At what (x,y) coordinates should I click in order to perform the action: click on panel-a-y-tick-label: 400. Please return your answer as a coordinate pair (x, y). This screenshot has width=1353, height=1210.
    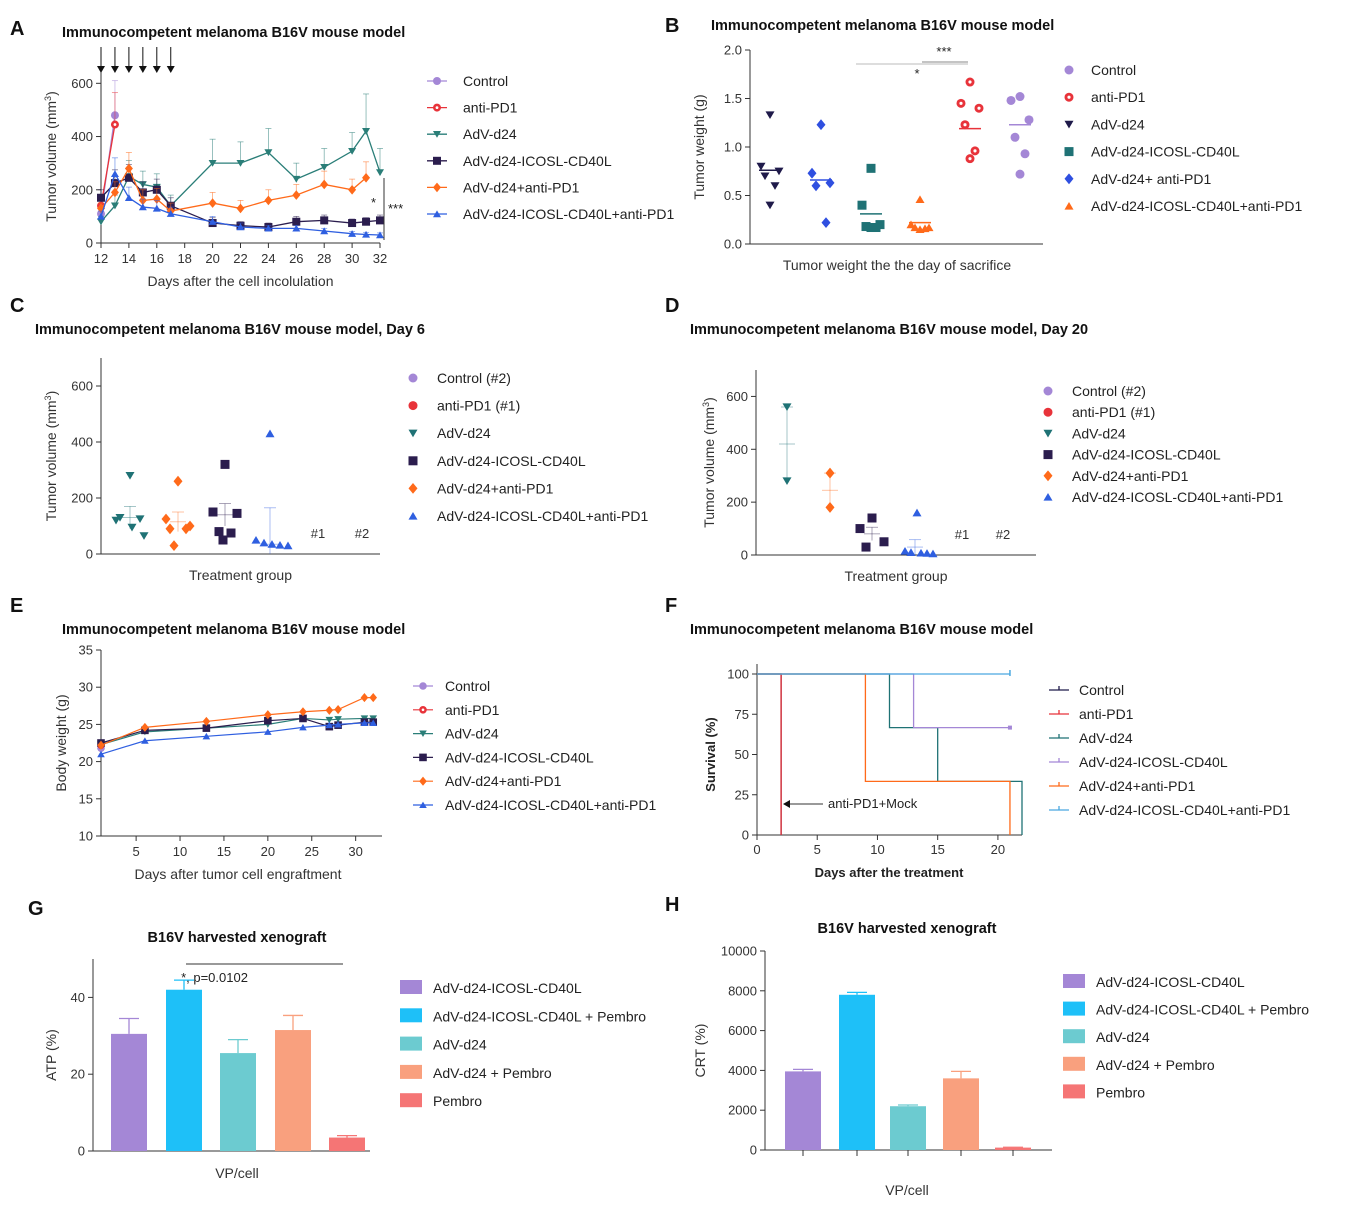
    Looking at the image, I should click on (82, 136).